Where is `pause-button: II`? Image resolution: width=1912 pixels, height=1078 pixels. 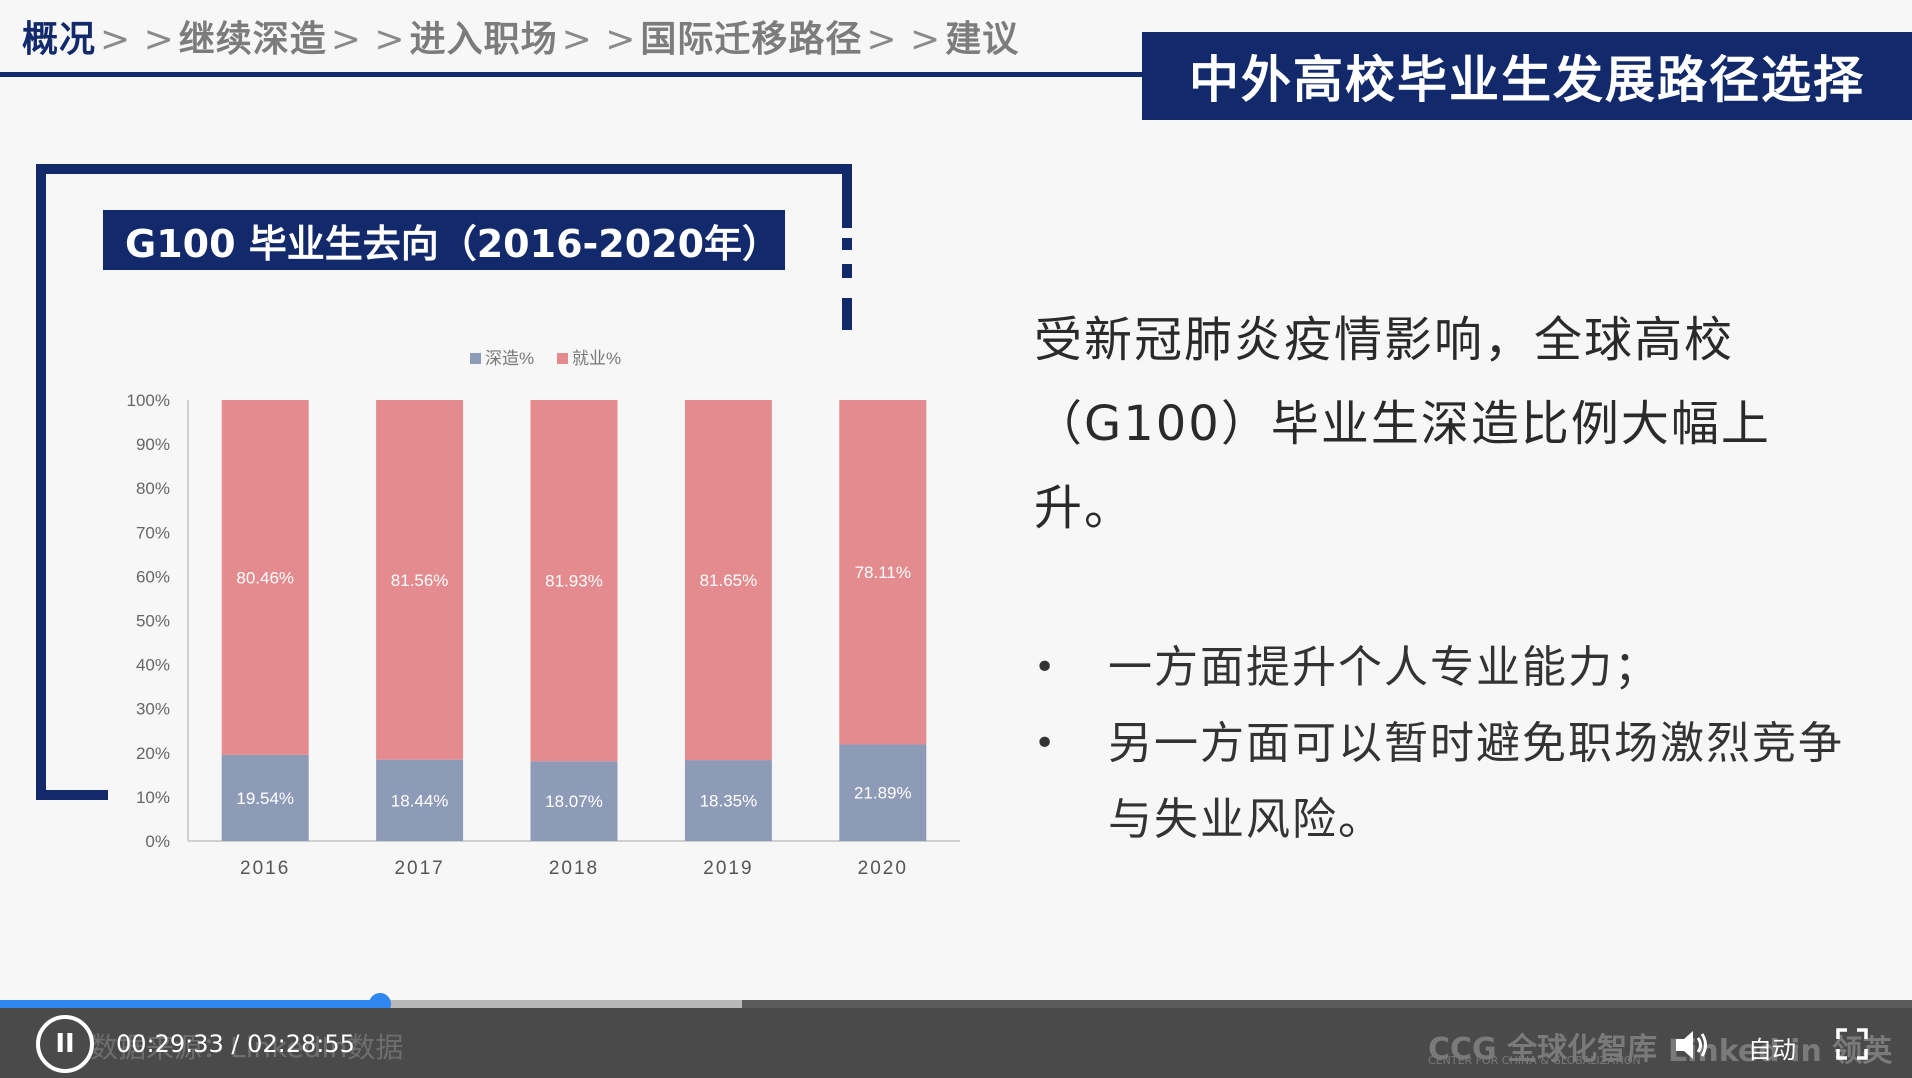
pause-button: II is located at coordinates (65, 1044).